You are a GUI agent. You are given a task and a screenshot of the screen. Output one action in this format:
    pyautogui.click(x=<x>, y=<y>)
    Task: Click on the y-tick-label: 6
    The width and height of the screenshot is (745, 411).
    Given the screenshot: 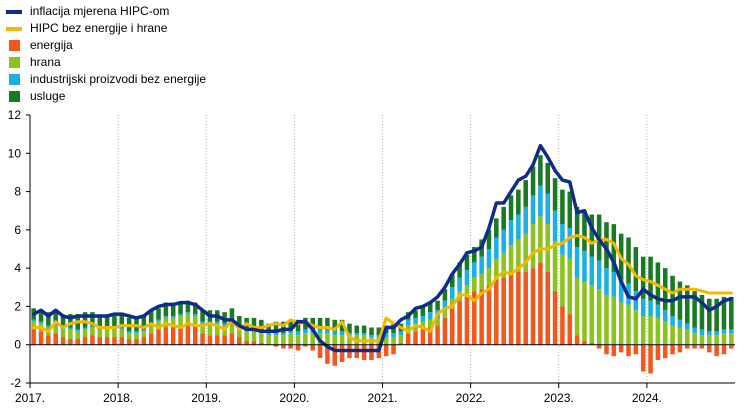 What is the action you would take?
    pyautogui.click(x=17, y=230)
    